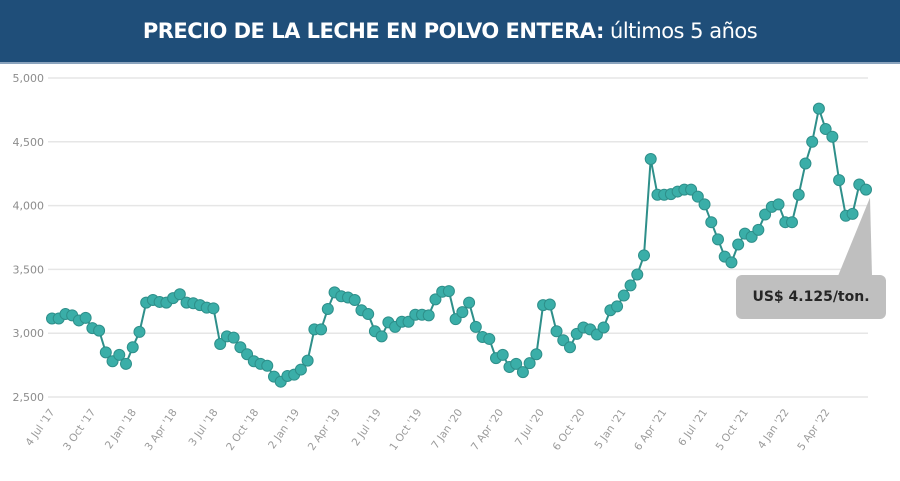 Image resolution: width=900 pixels, height=481 pixels. What do you see at coordinates (684, 31) in the screenshot?
I see `title-subtitle: últimos 5 años` at bounding box center [684, 31].